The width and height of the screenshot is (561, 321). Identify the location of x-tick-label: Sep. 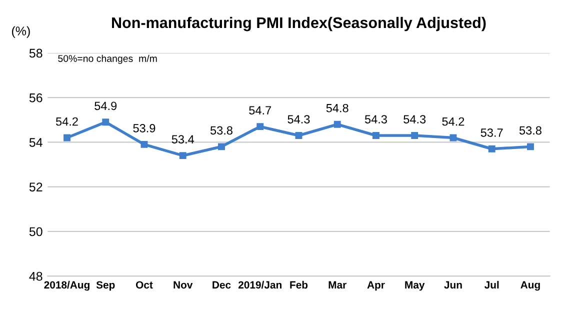
(105, 286).